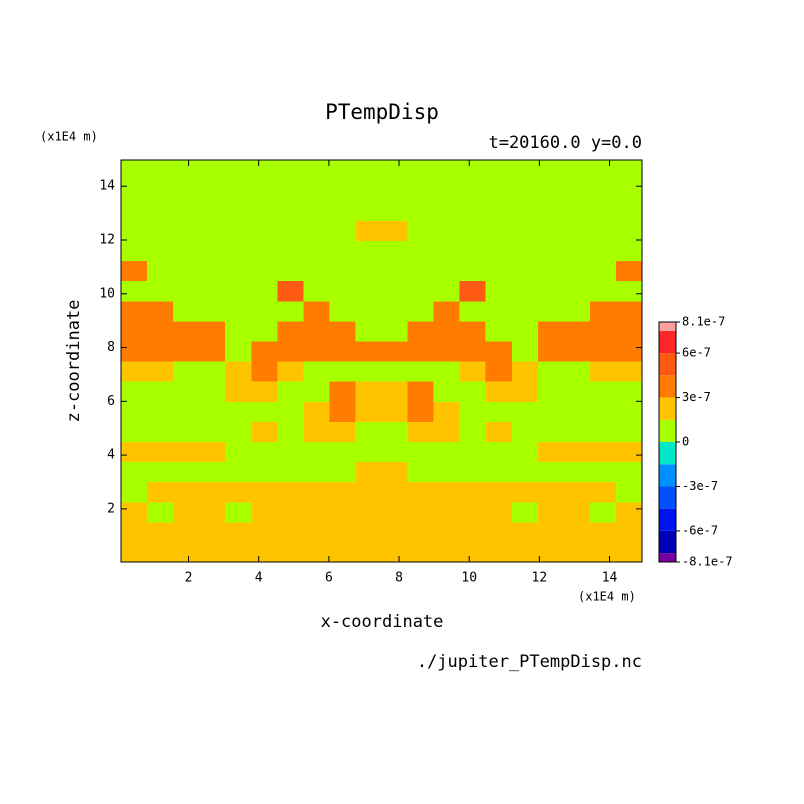  I want to click on x-tick-label: 6, so click(329, 578).